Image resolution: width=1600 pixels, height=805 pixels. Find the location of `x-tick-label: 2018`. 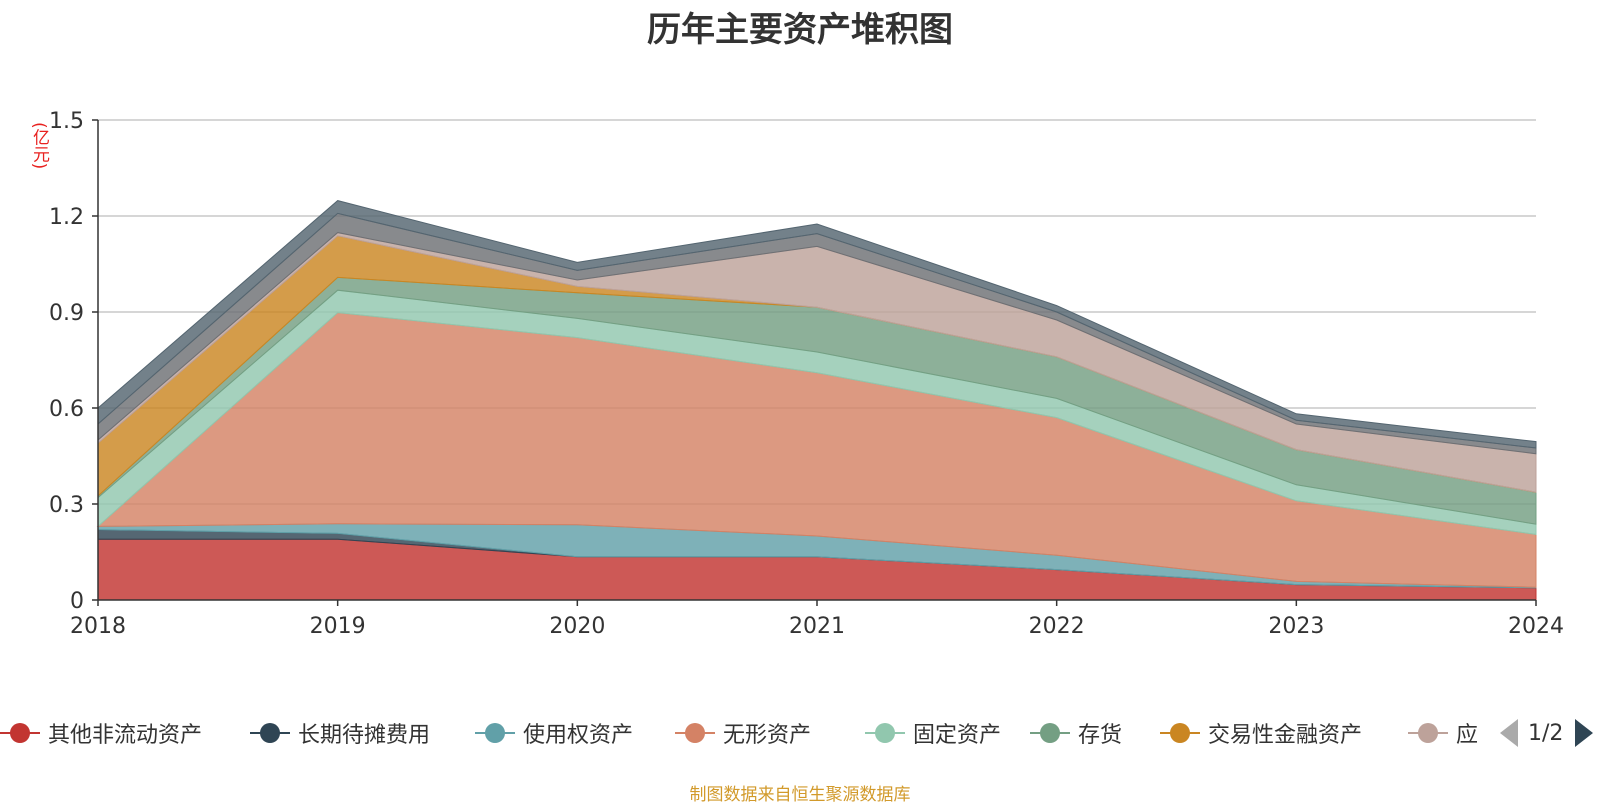

x-tick-label: 2018 is located at coordinates (98, 626).